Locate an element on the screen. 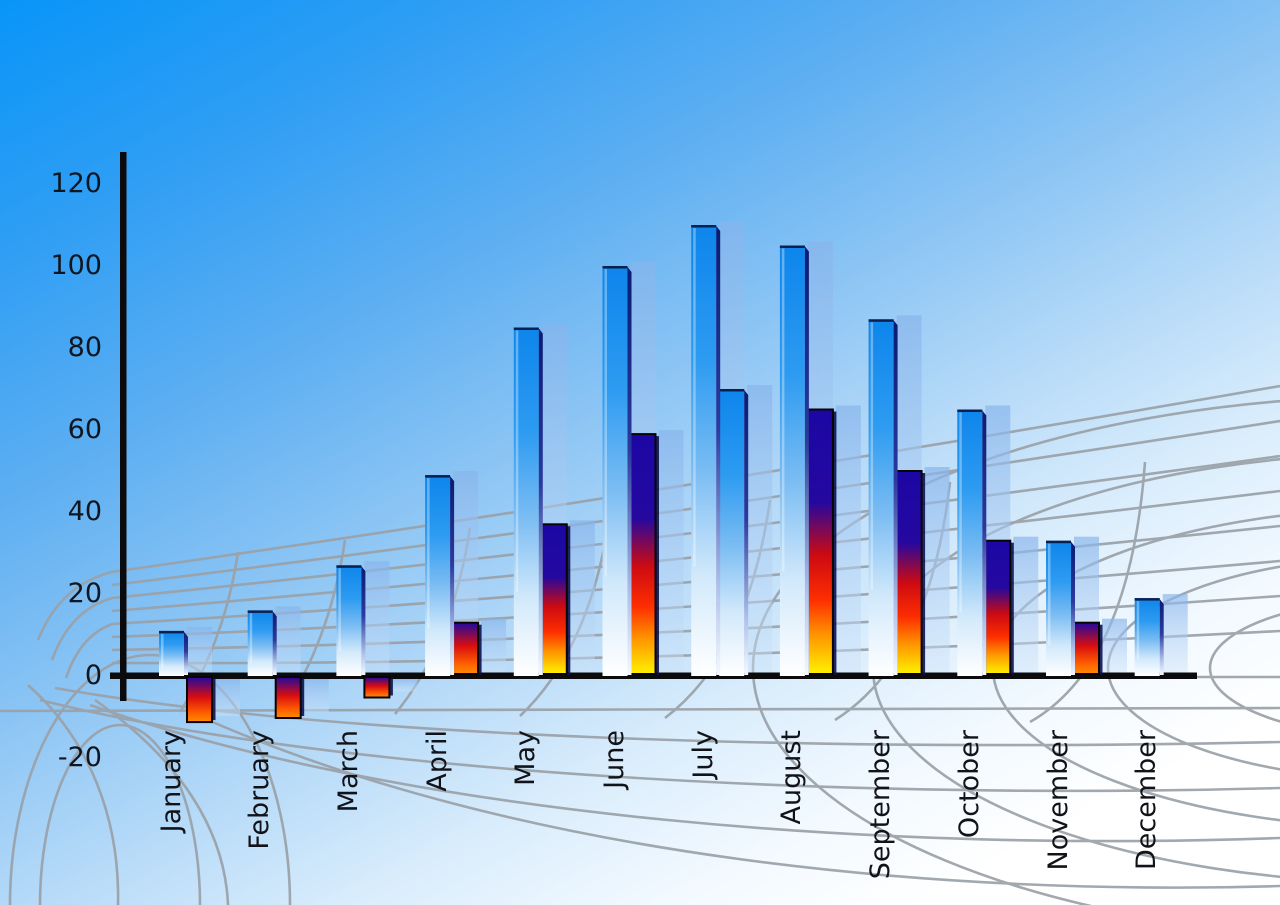 The height and width of the screenshot is (905, 1280). bar-february-primary-top-edge is located at coordinates (260, 611).